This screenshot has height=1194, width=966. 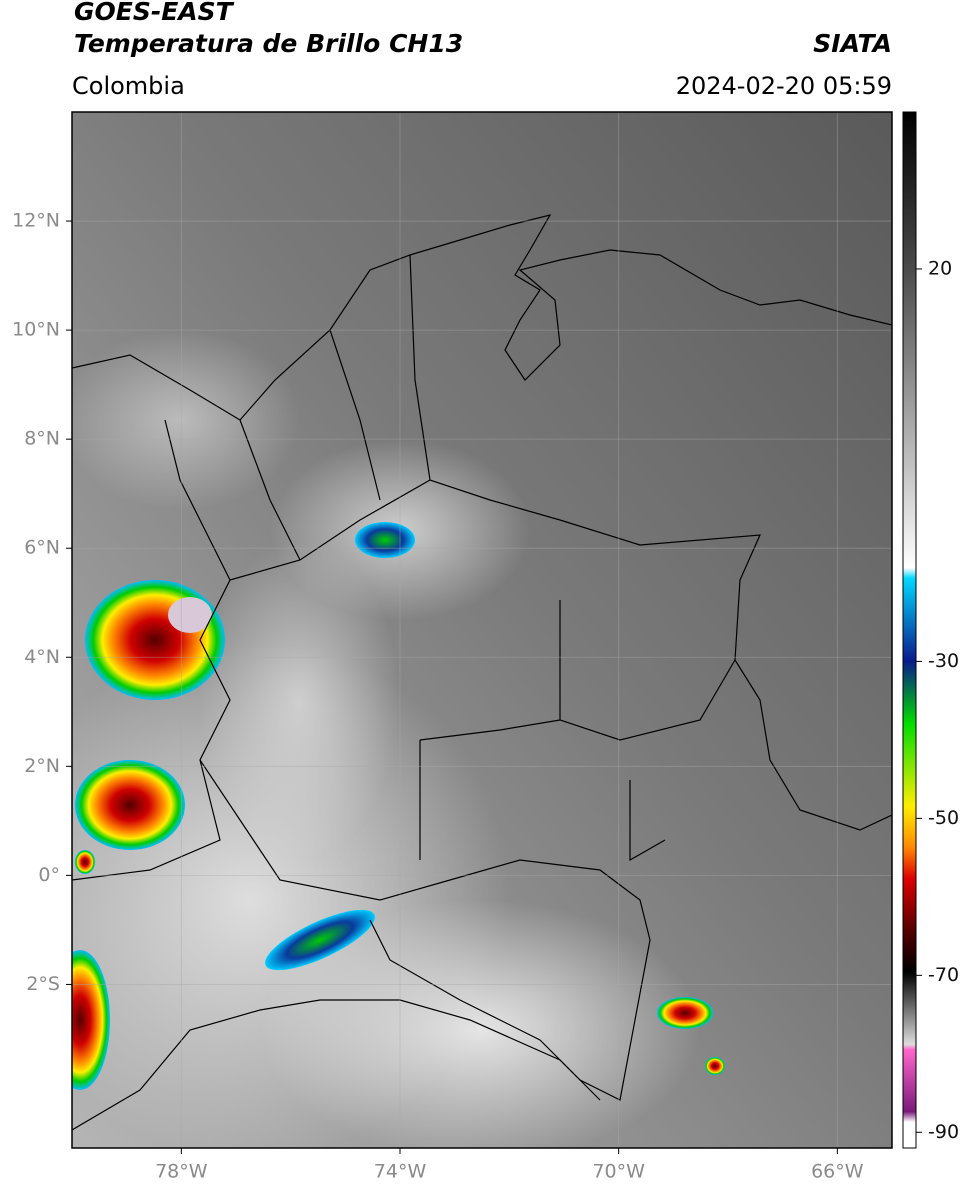 What do you see at coordinates (940, 268) in the screenshot?
I see `colorbar-tick-label: 20` at bounding box center [940, 268].